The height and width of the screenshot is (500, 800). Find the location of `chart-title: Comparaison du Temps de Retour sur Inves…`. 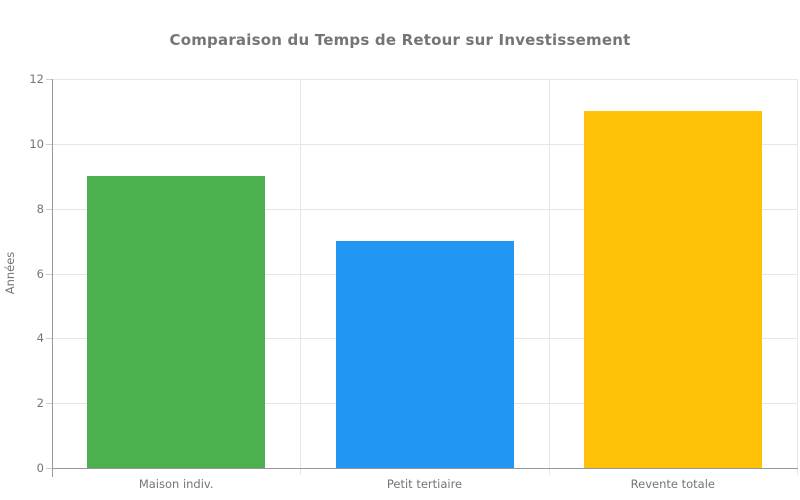

chart-title: Comparaison du Temps de Retour sur Inves… is located at coordinates (400, 40).